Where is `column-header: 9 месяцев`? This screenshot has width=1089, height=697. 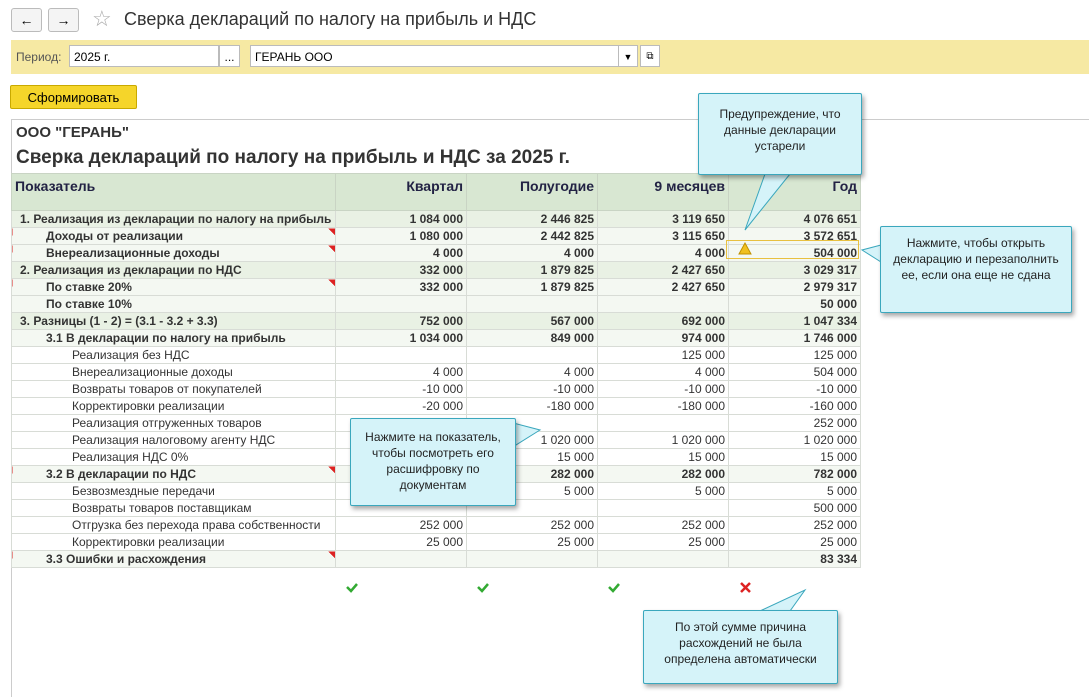
column-header: 9 месяцев is located at coordinates (663, 192).